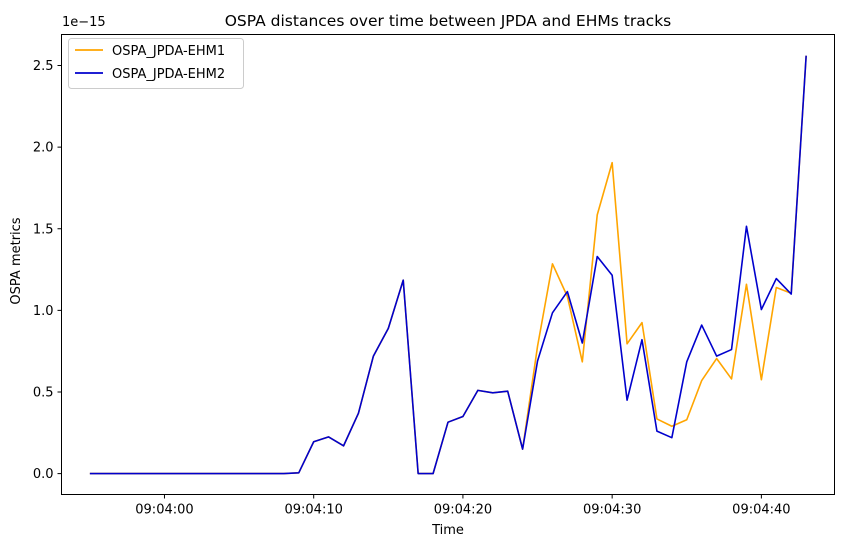 The height and width of the screenshot is (547, 846). What do you see at coordinates (84, 22) in the screenshot?
I see `y-offset-label: 1e−15` at bounding box center [84, 22].